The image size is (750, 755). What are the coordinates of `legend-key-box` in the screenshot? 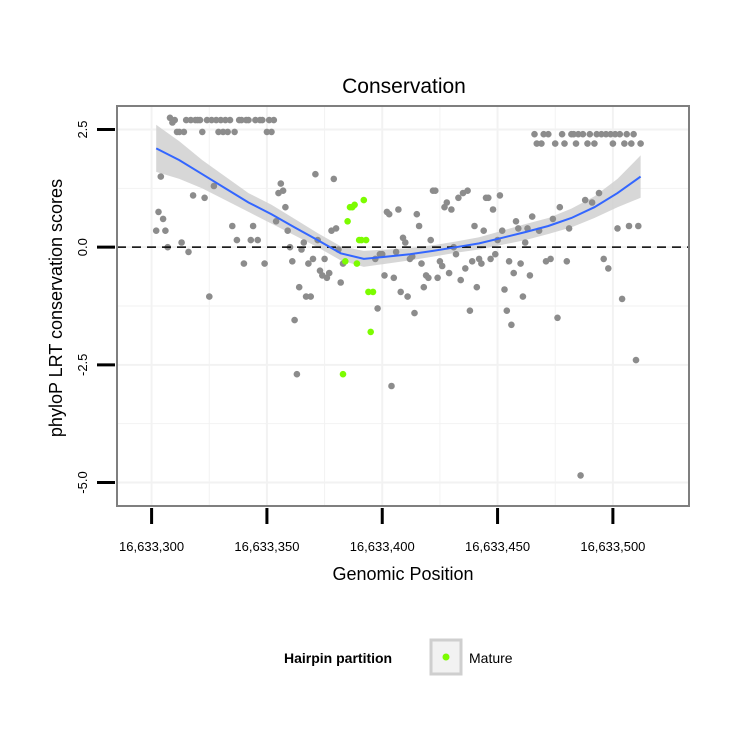 It's located at (446, 657).